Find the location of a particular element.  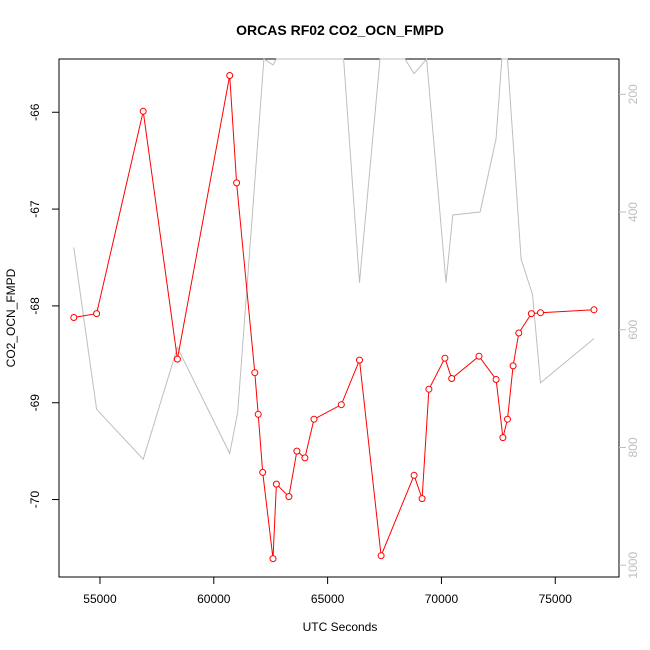

right-tick-label: 600 is located at coordinates (633, 329).